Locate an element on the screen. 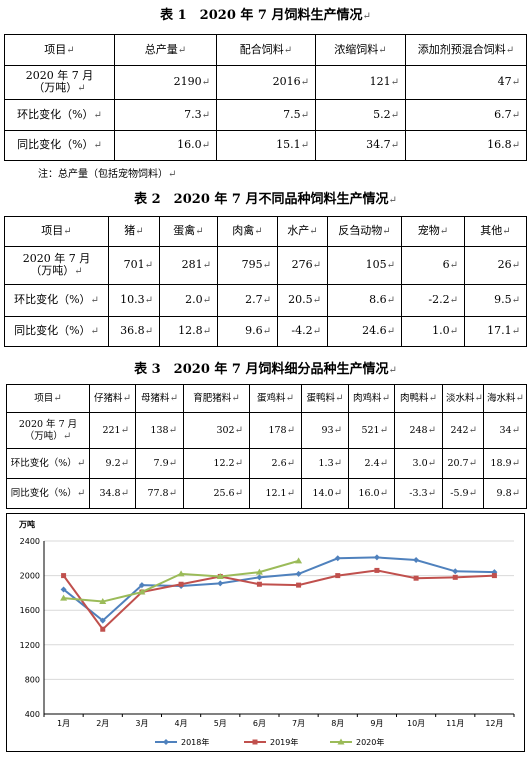  table1-row-label: 环比变化（%）↵ is located at coordinates (59, 115).